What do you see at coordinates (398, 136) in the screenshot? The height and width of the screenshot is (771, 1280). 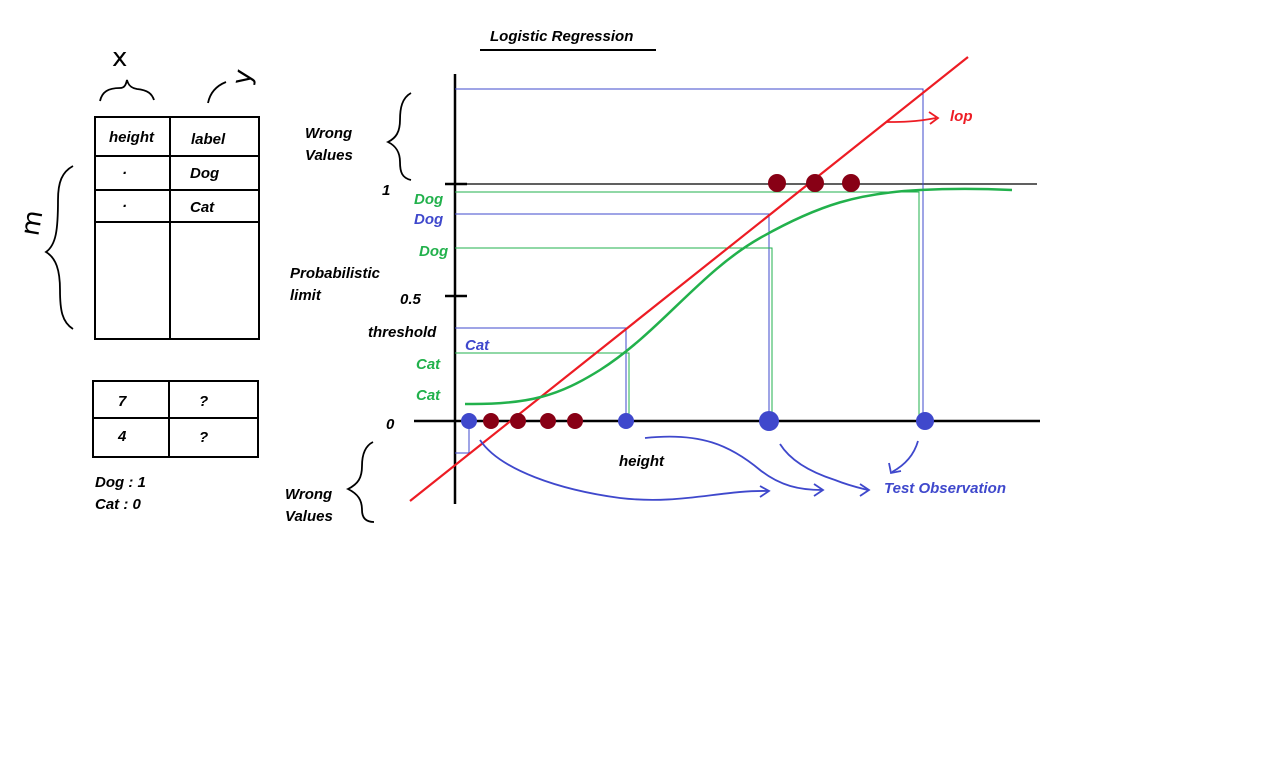 I see `wrong-values-top-brace` at bounding box center [398, 136].